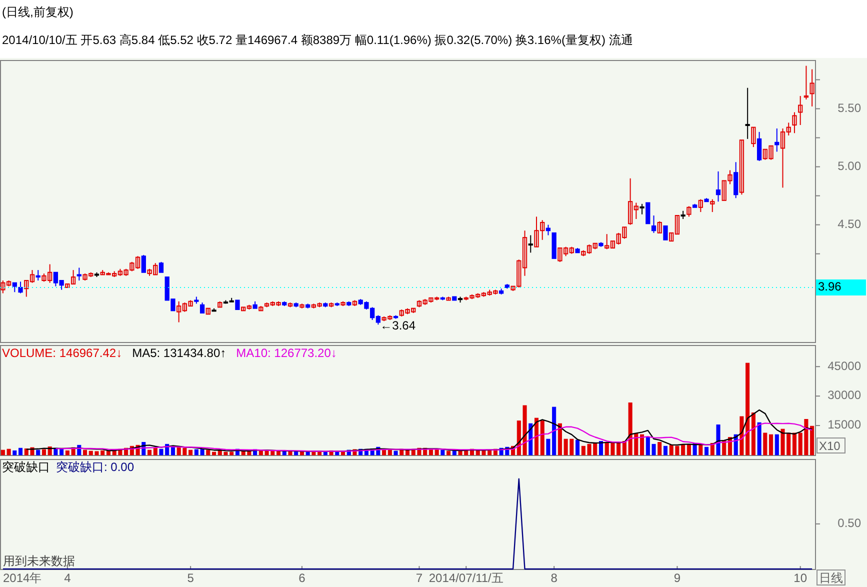  I want to click on chart-title: (日线,前复权), so click(38, 12).